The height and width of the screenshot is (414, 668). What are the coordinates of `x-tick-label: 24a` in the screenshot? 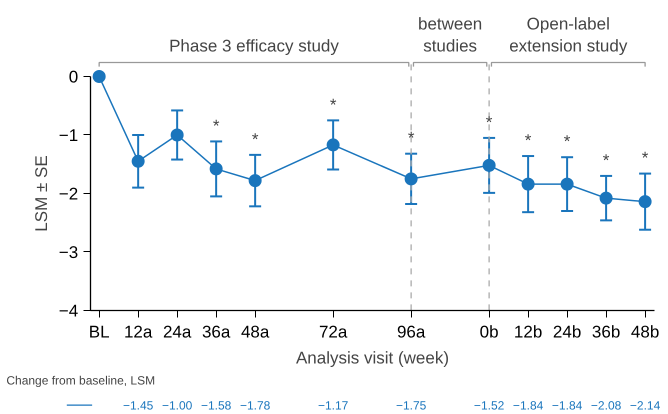 It's located at (177, 332).